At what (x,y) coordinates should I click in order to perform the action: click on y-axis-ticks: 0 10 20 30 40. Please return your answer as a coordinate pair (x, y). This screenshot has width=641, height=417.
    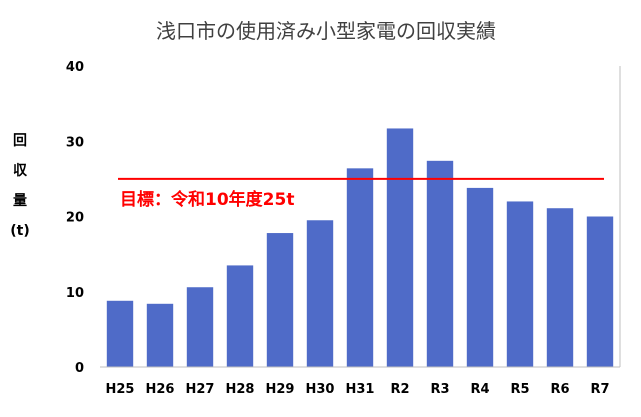
    Looking at the image, I should click on (75, 218).